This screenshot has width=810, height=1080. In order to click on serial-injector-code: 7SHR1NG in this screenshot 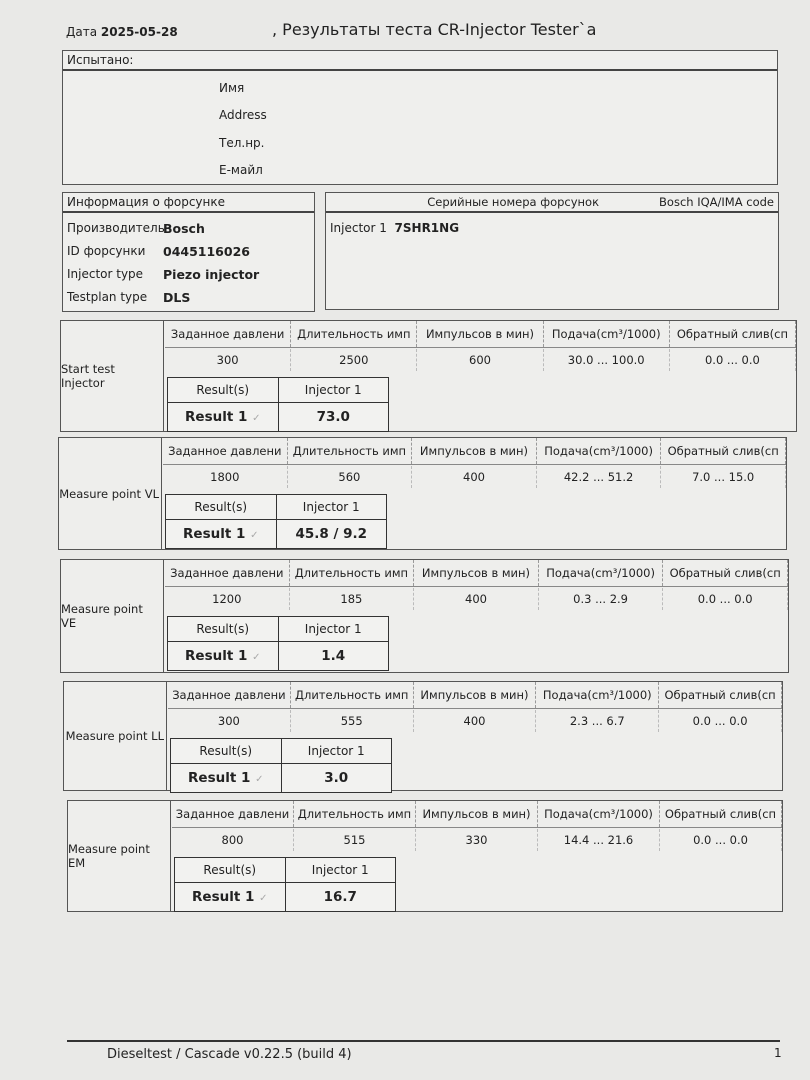, I will do `click(427, 228)`.